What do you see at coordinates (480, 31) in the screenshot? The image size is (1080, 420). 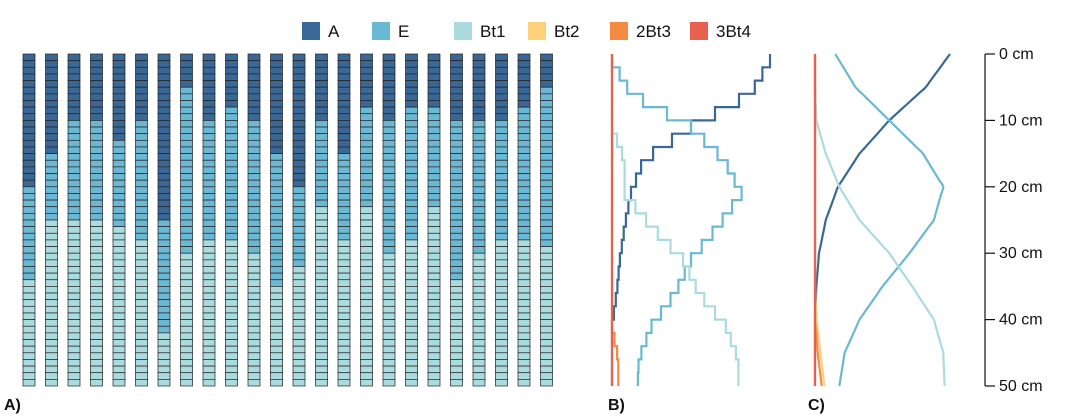 I see `legend-item: Bt1` at bounding box center [480, 31].